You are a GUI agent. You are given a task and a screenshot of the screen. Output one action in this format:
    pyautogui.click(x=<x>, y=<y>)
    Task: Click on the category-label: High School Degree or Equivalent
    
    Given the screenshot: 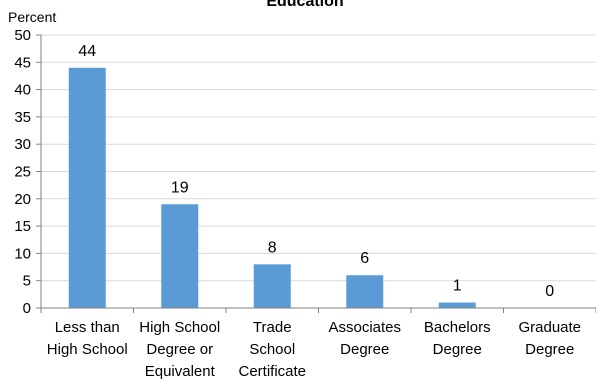 What is the action you would take?
    pyautogui.click(x=179, y=349)
    